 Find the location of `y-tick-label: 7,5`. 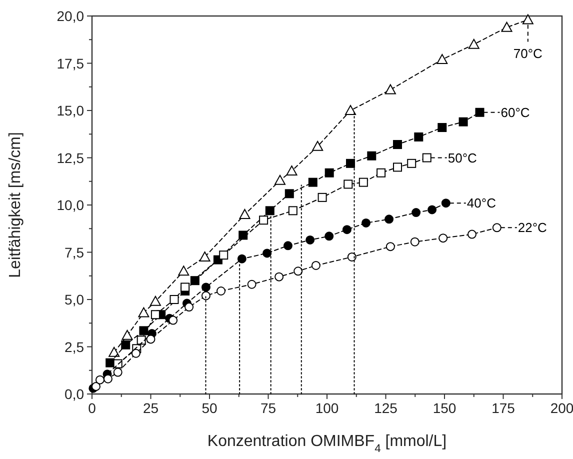

y-tick-label: 7,5 is located at coordinates (74, 252).